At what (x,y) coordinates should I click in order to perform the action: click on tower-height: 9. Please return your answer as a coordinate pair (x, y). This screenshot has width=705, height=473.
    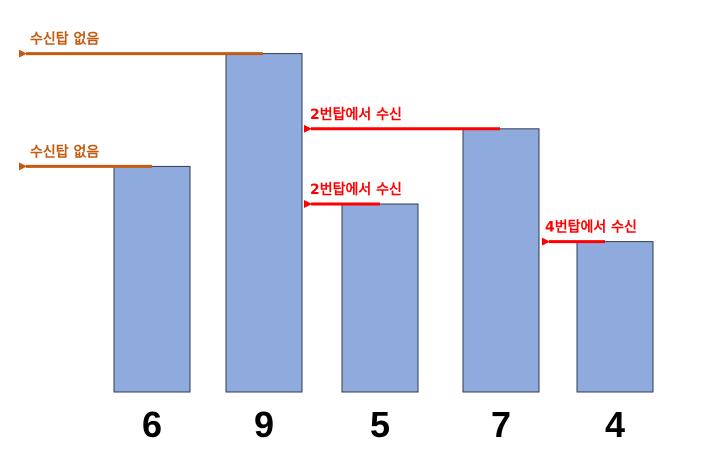
    Looking at the image, I should click on (264, 424).